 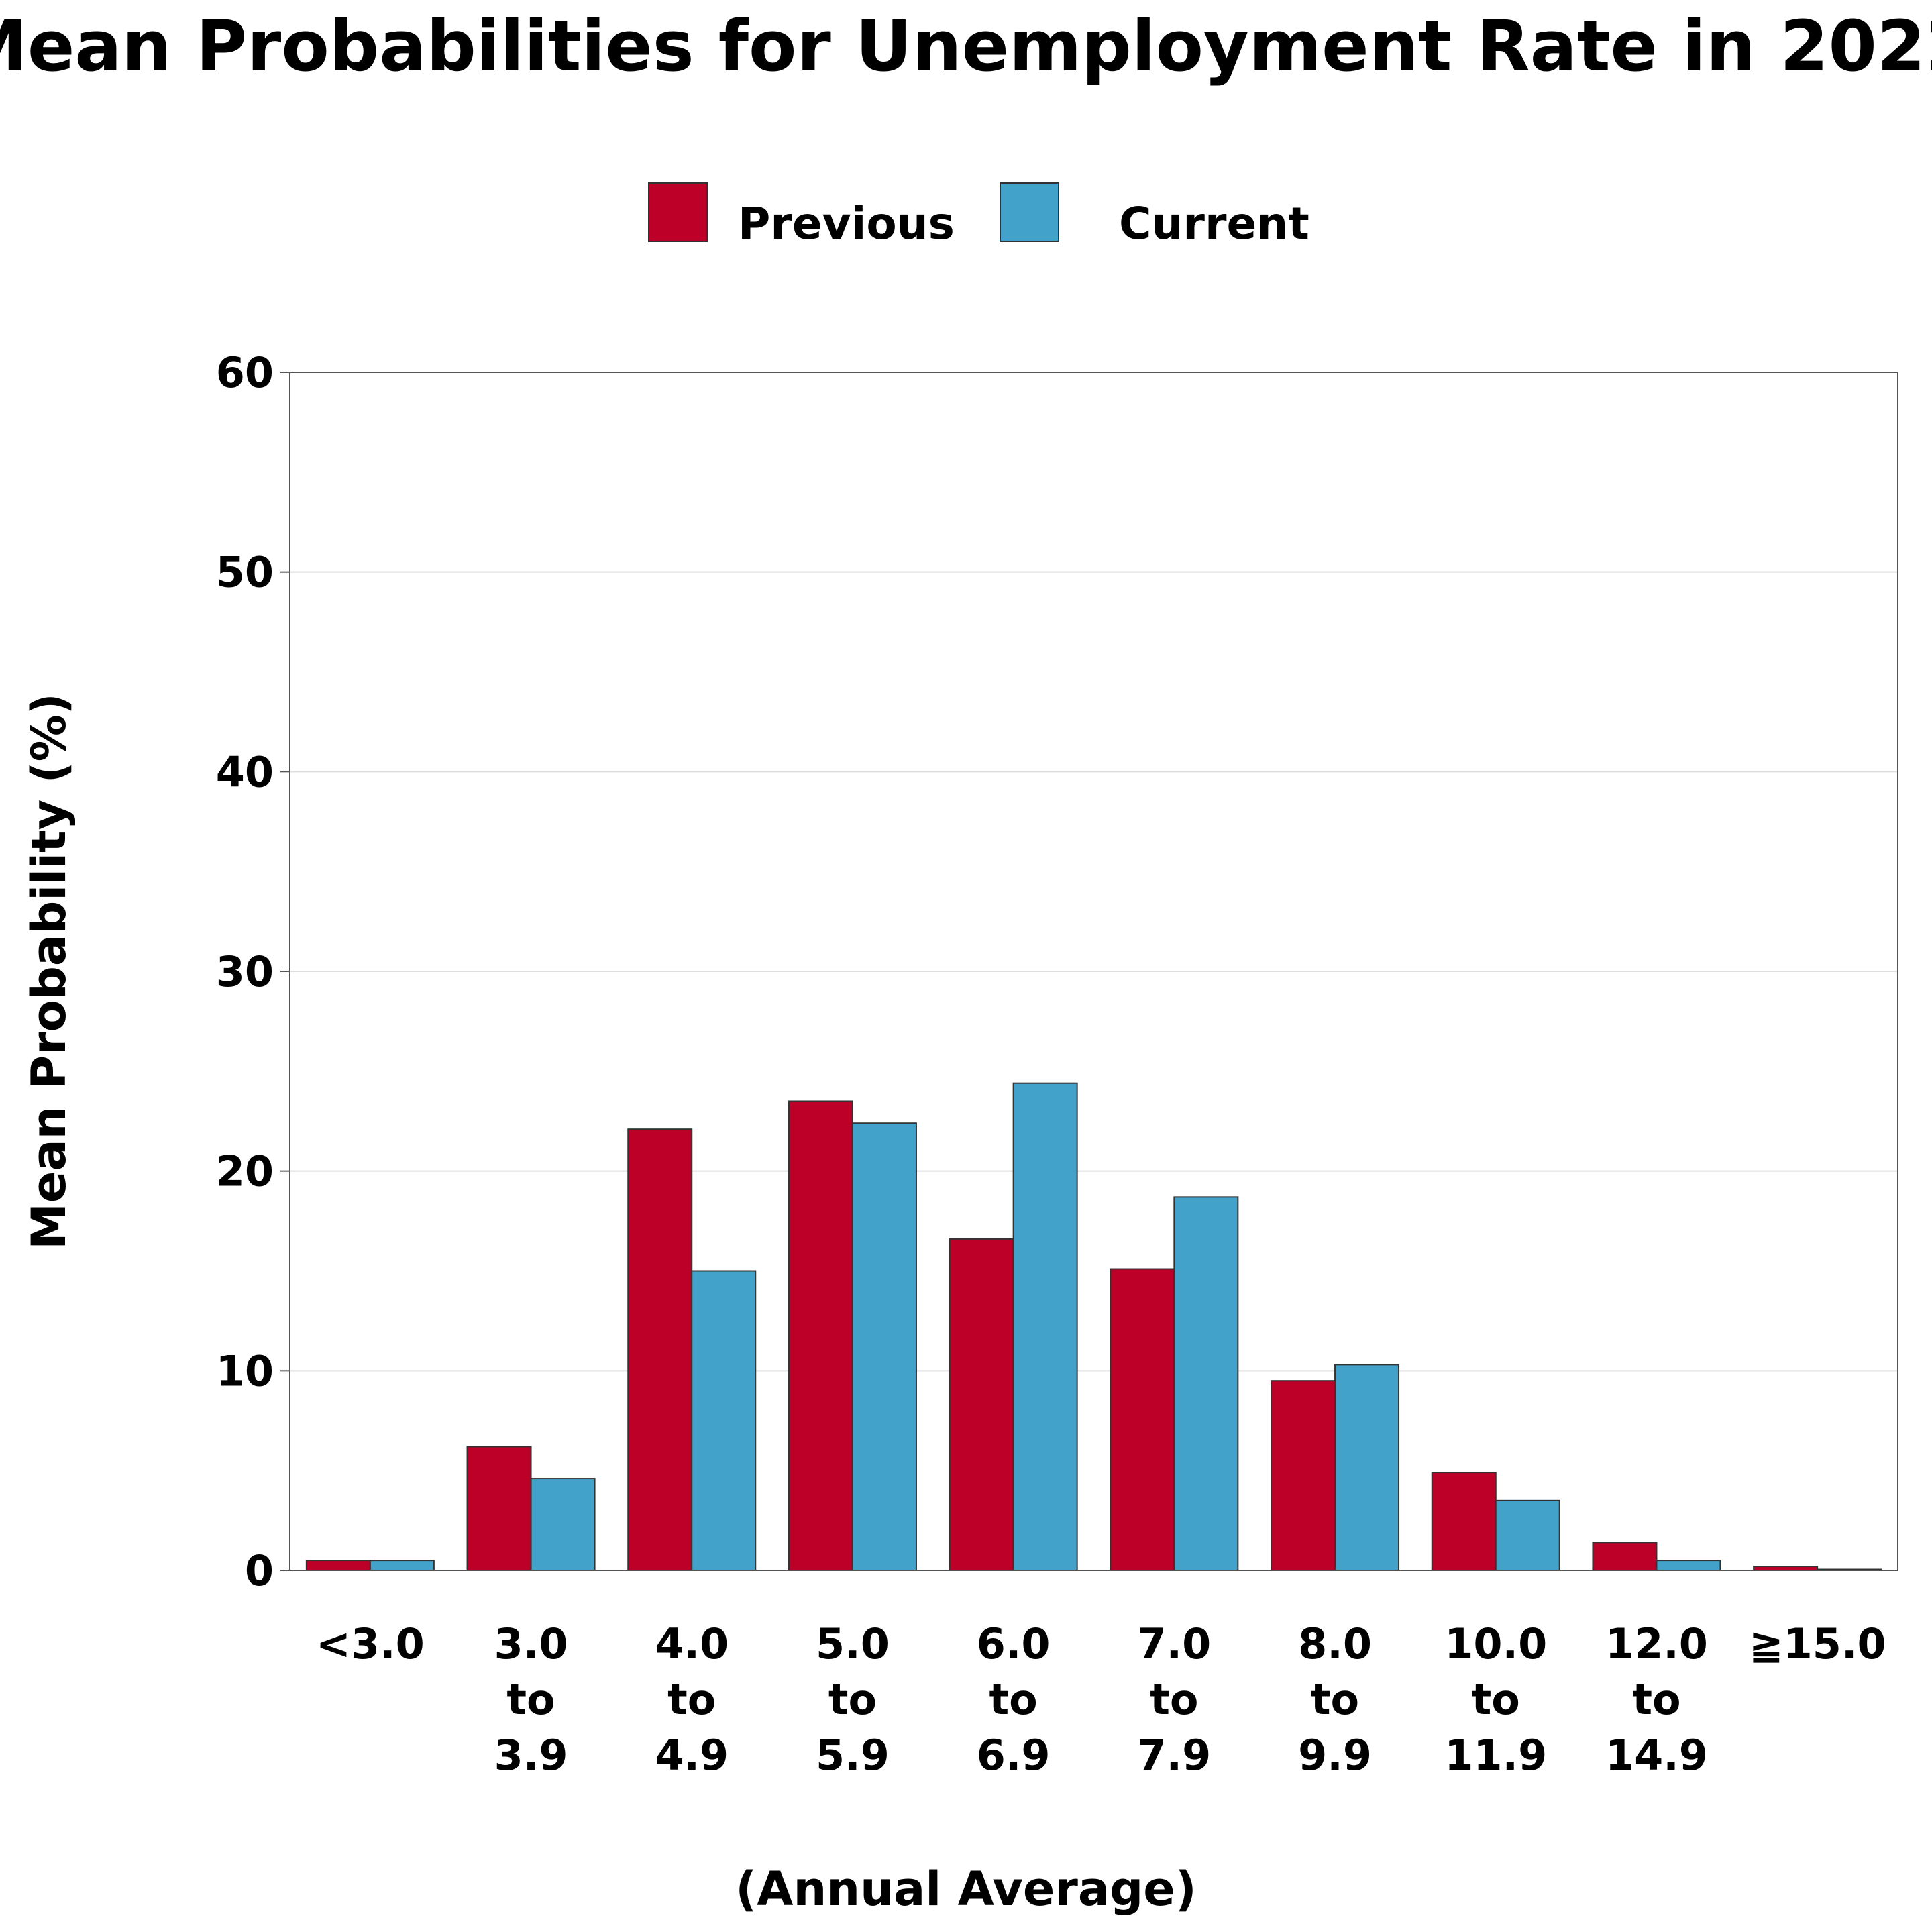 I want to click on x-axis-title: (Annual Average), so click(x=965, y=1889).